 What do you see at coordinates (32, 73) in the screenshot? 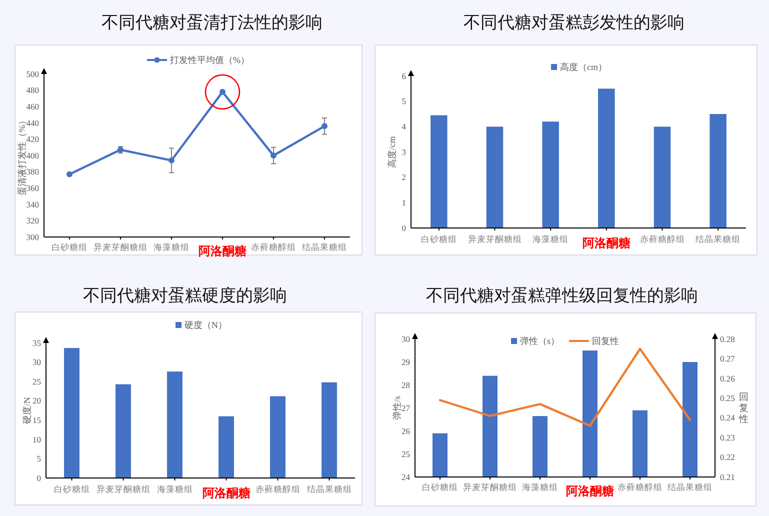
I see `y-tick-label: 500` at bounding box center [32, 73].